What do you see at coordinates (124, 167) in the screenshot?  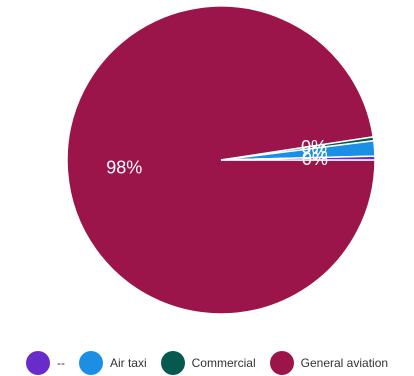 I see `slice-data-label: 98%` at bounding box center [124, 167].